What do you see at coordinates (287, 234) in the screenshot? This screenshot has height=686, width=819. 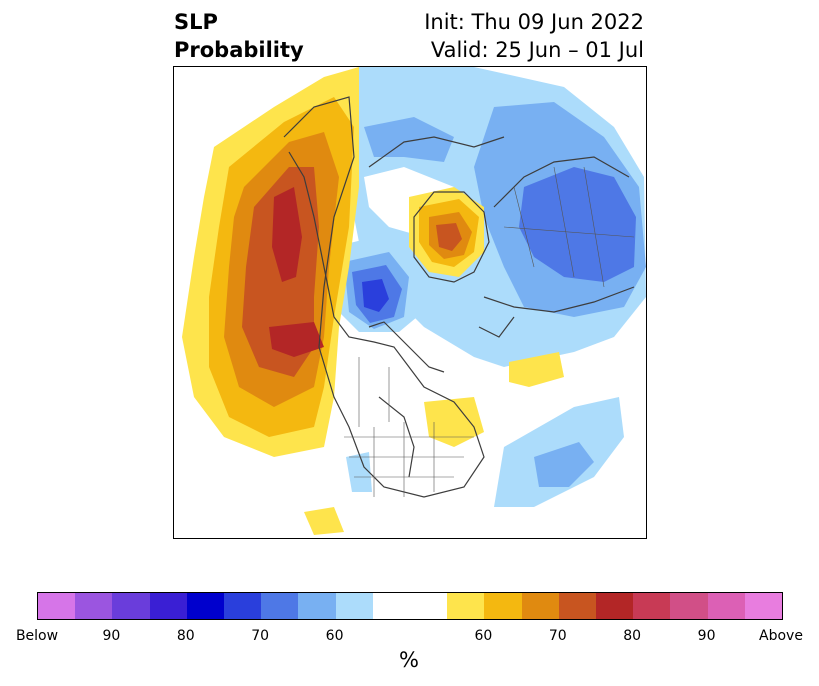 I see `above-80-region-pacific` at bounding box center [287, 234].